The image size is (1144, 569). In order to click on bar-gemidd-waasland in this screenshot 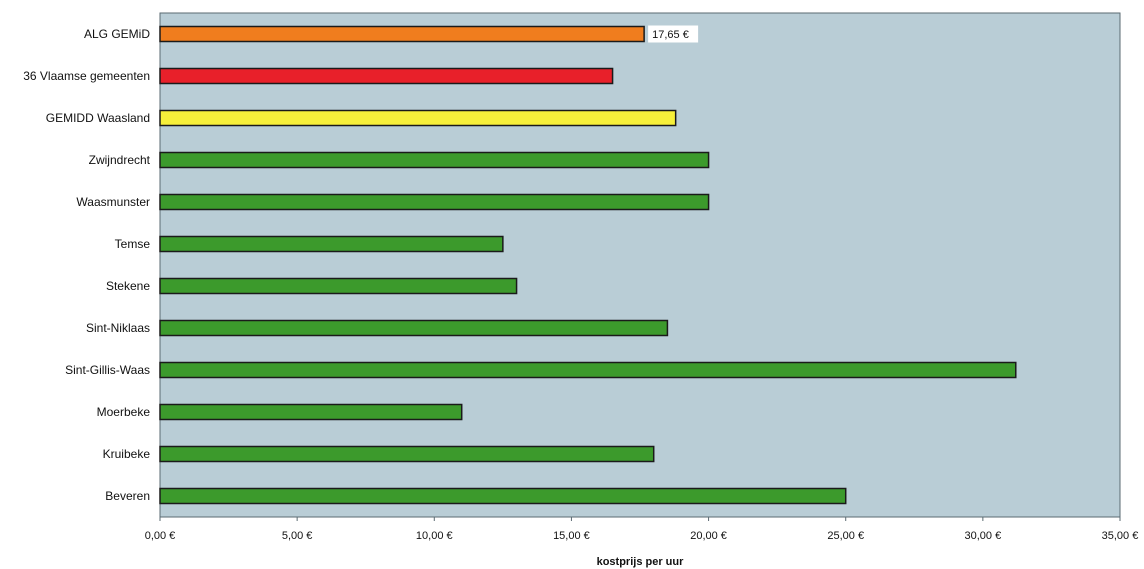, I will do `click(418, 118)`.